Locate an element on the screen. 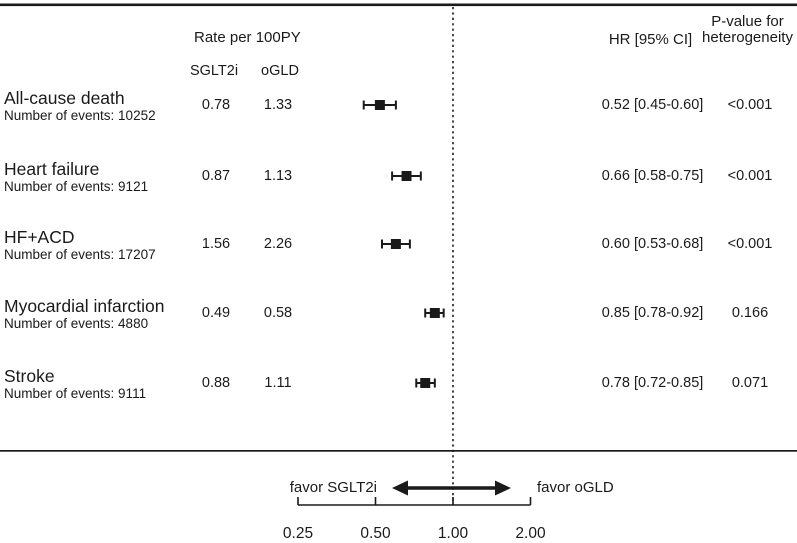 This screenshot has height=543, width=797. x-tick-label: 1.00 is located at coordinates (453, 533).